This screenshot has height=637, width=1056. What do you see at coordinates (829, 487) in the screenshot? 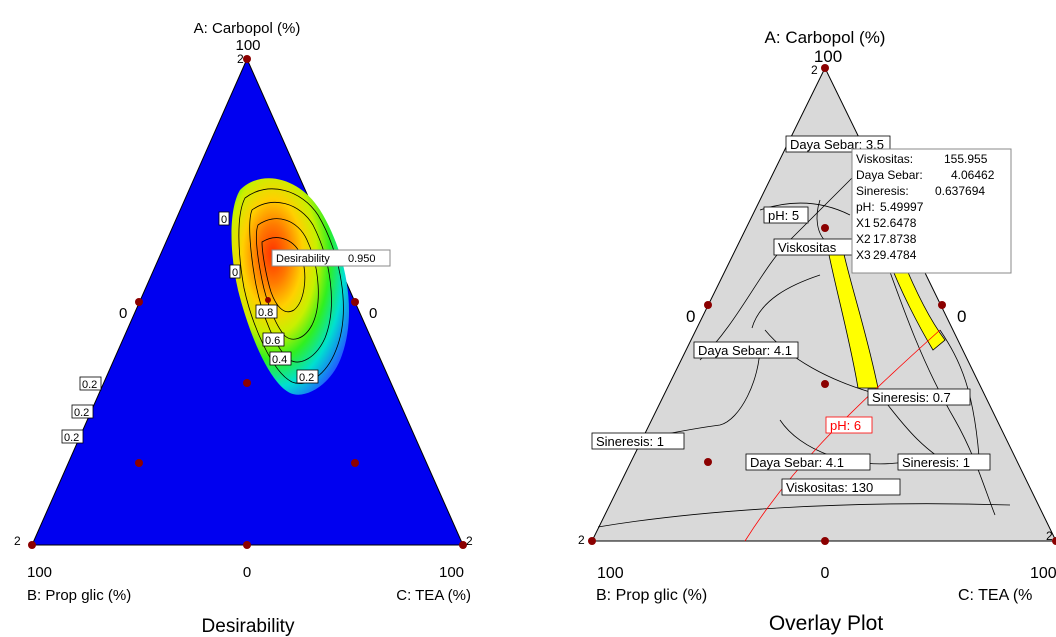
I see `contour-label-text: Viskositas: 130` at bounding box center [829, 487].